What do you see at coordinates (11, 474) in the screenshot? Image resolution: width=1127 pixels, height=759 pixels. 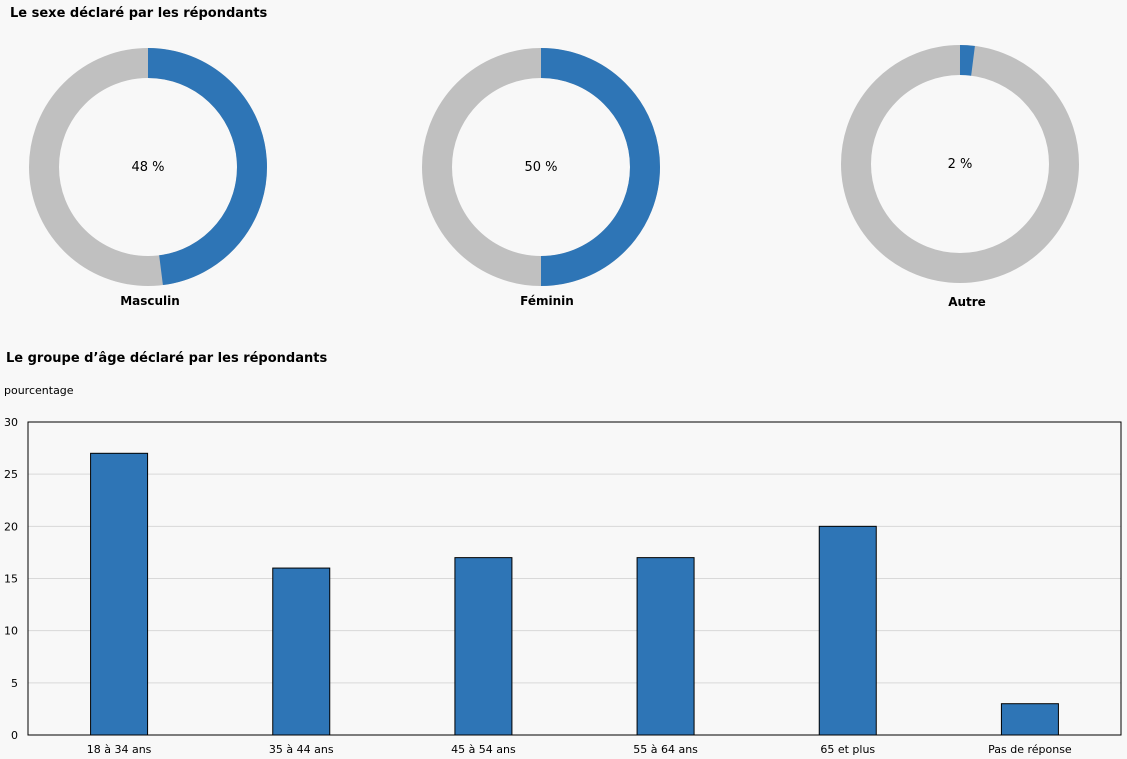 I see `y-tick-label: 25` at bounding box center [11, 474].